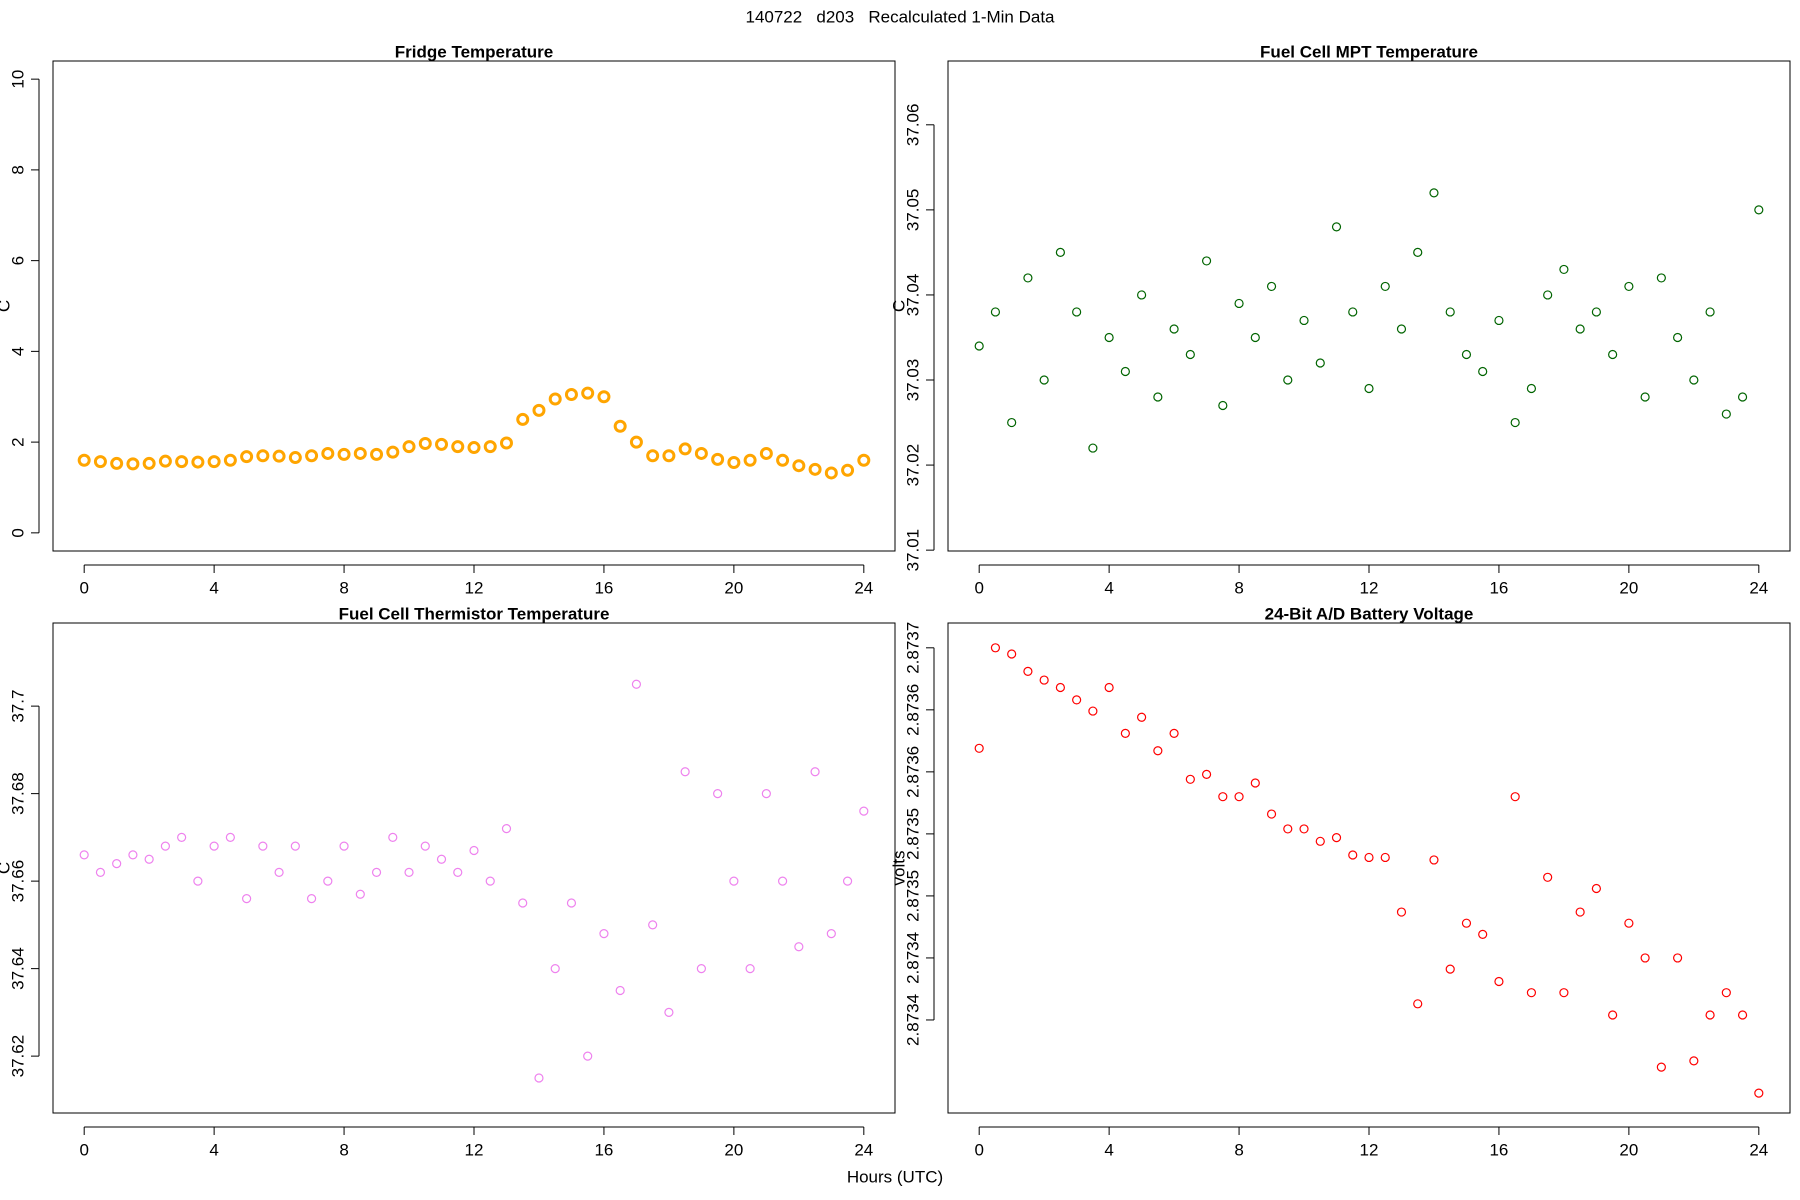  Describe the element at coordinates (898, 868) in the screenshot. I see `y-axis-label: volts` at that location.